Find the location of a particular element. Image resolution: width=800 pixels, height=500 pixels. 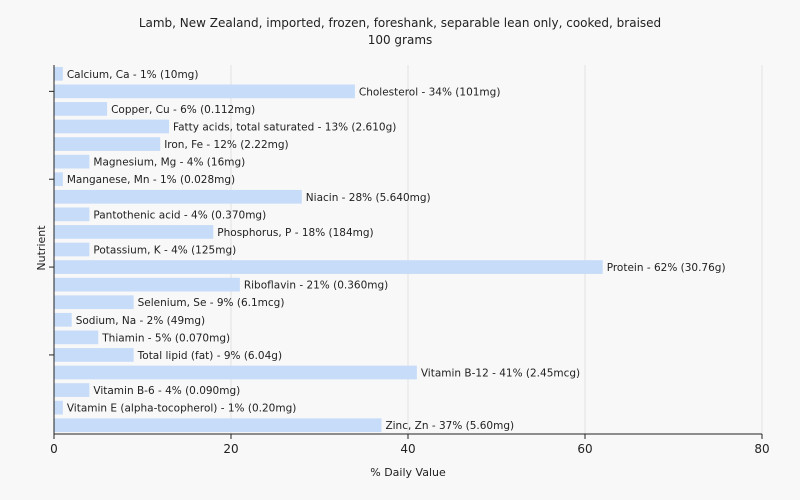

chart-subtitle: 100 grams is located at coordinates (400, 40).